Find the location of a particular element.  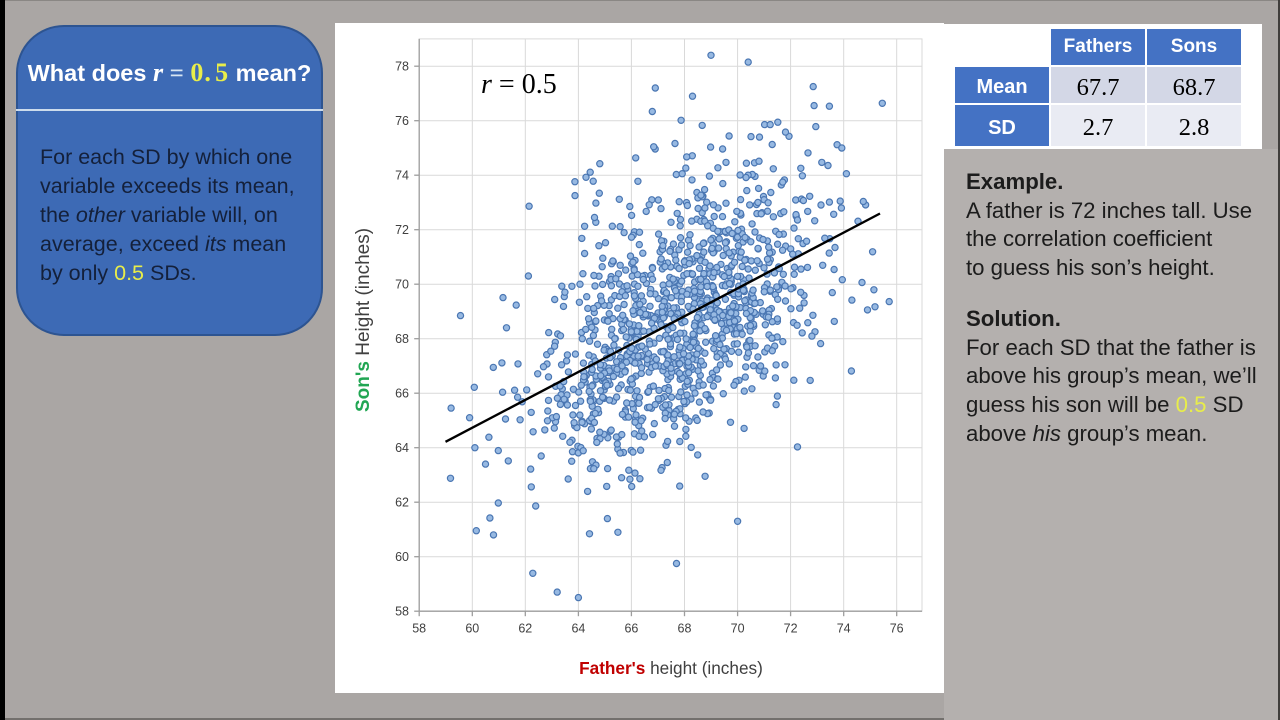

svg-text: r = 0.5 is located at coordinates (519, 84).